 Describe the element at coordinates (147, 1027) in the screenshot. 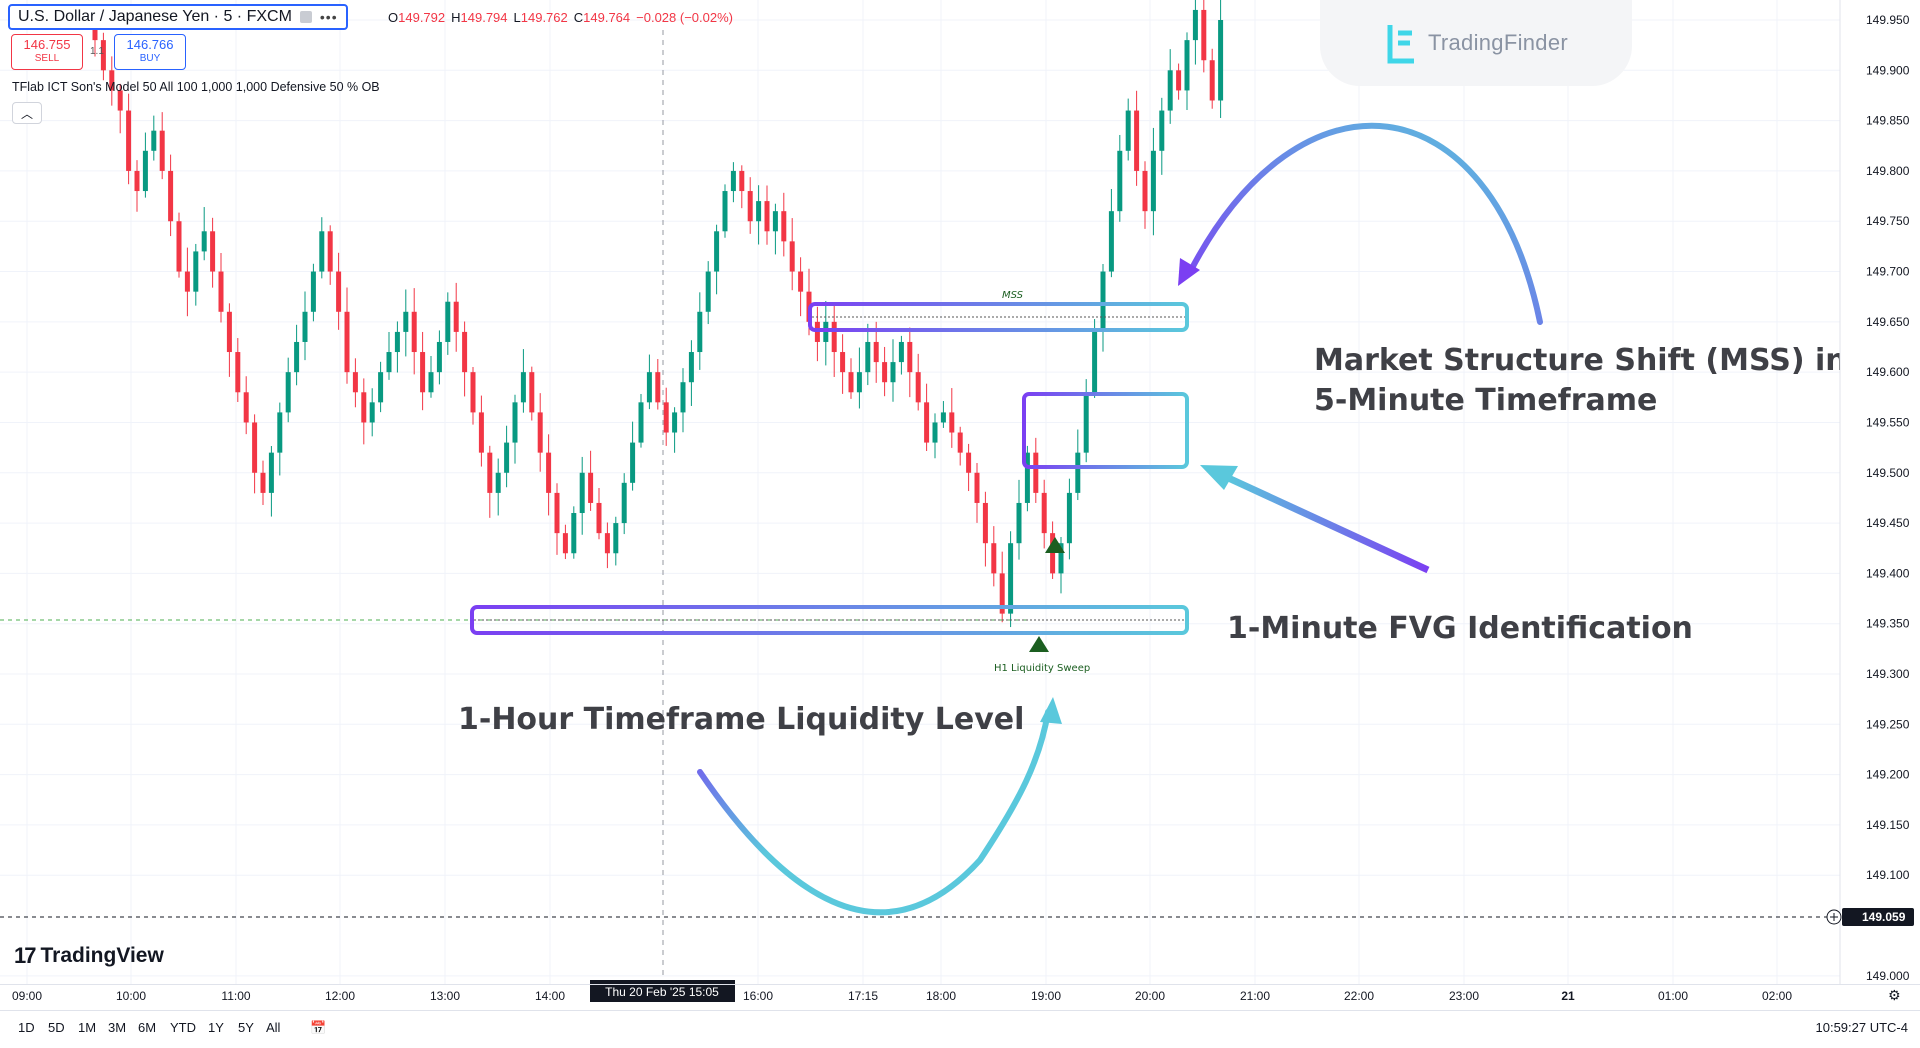

I see `range-6m: 6M` at that location.